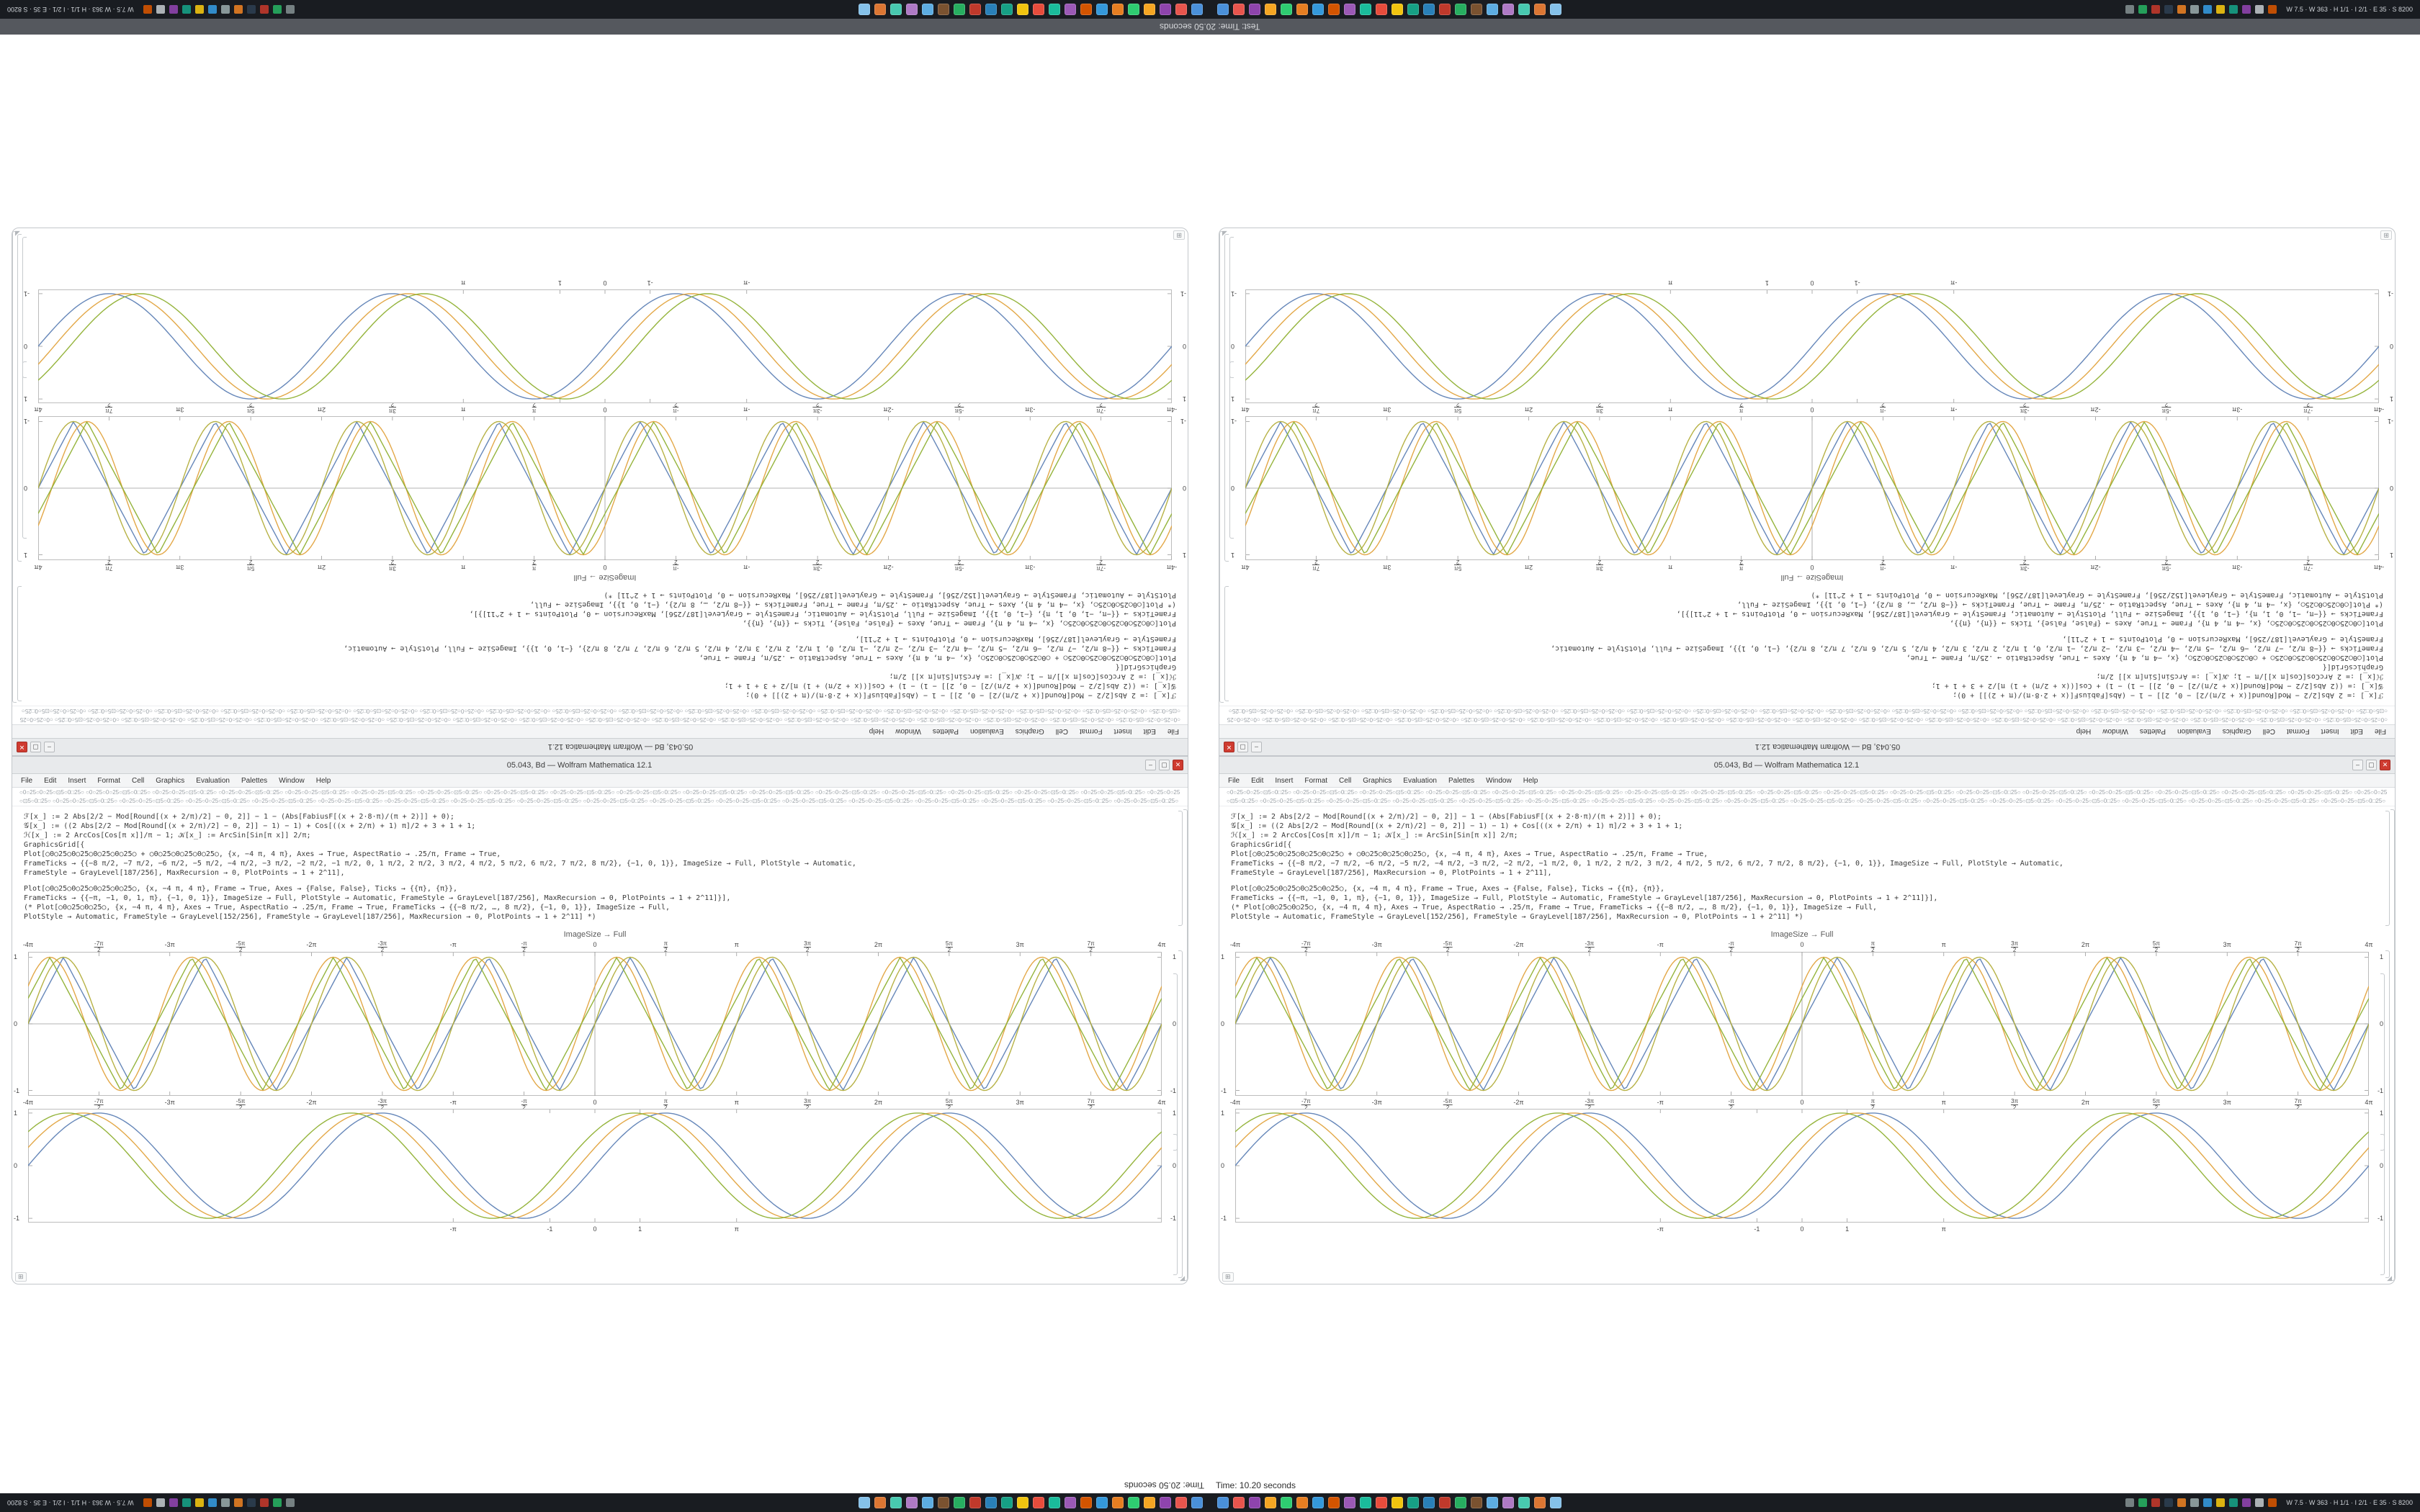  I want to click on maximize-button: ▢, so click(1242, 747).